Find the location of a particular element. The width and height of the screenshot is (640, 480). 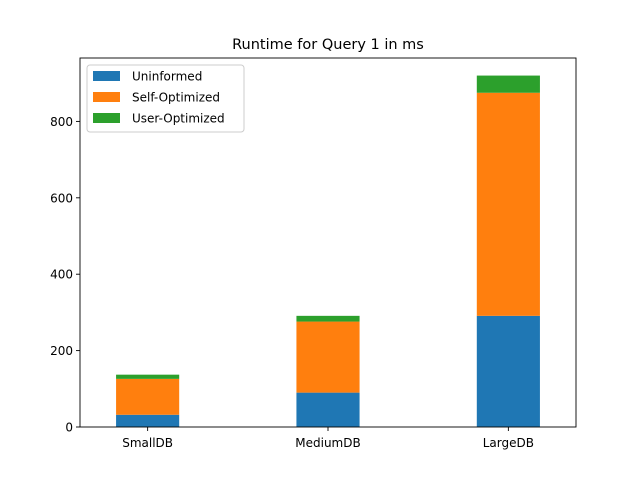

chart-title: Runtime for Query 1 in ms is located at coordinates (328, 45).